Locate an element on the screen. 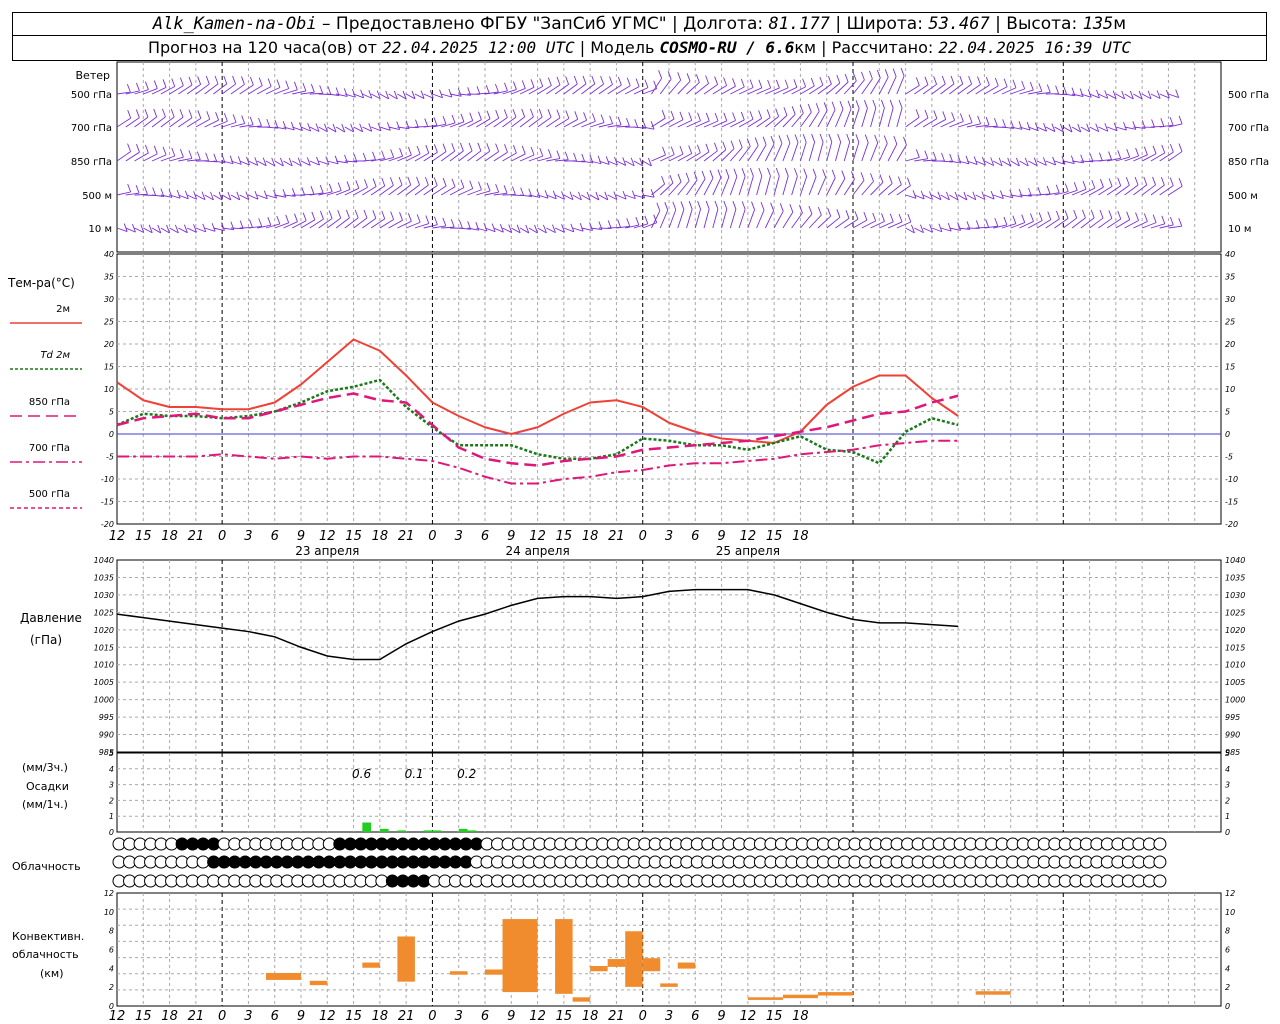 This screenshot has width=1280, height=1024. time-tick-bottom: 9 is located at coordinates (511, 1016).